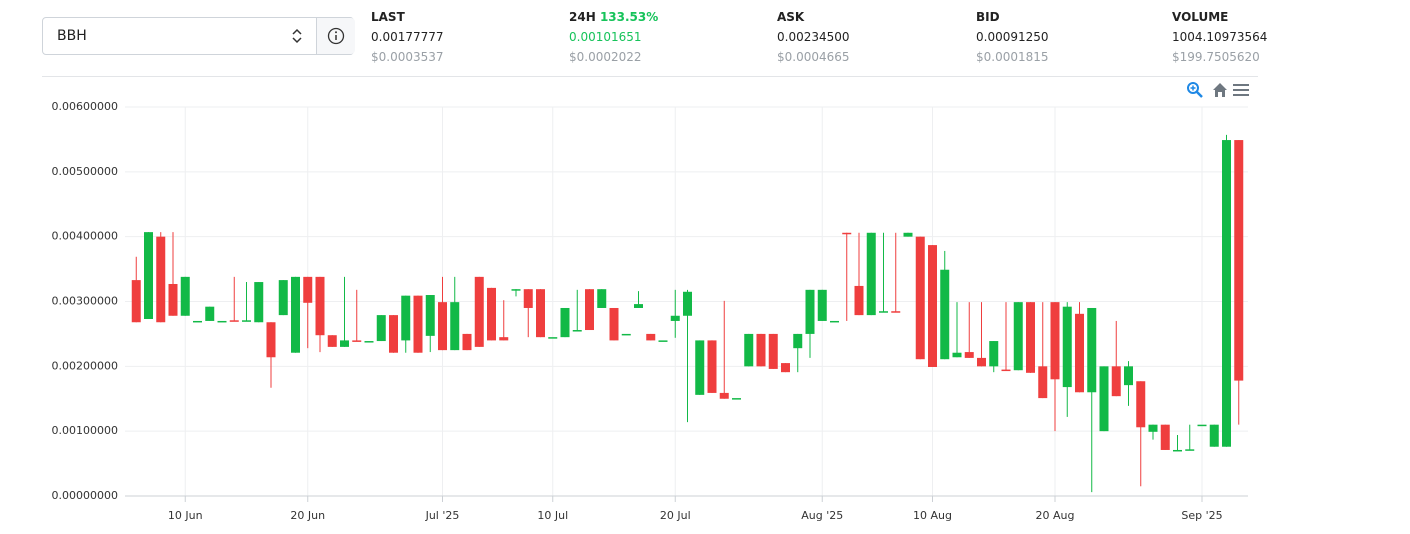 The width and height of the screenshot is (1410, 534). What do you see at coordinates (822, 515) in the screenshot?
I see `x-tick-label: Aug '25` at bounding box center [822, 515].